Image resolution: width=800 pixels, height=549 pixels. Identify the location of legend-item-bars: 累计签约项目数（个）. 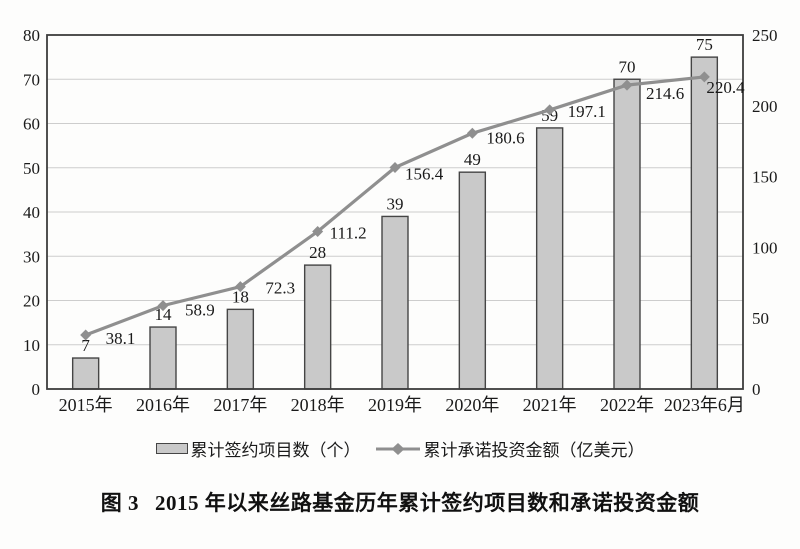
(258, 448).